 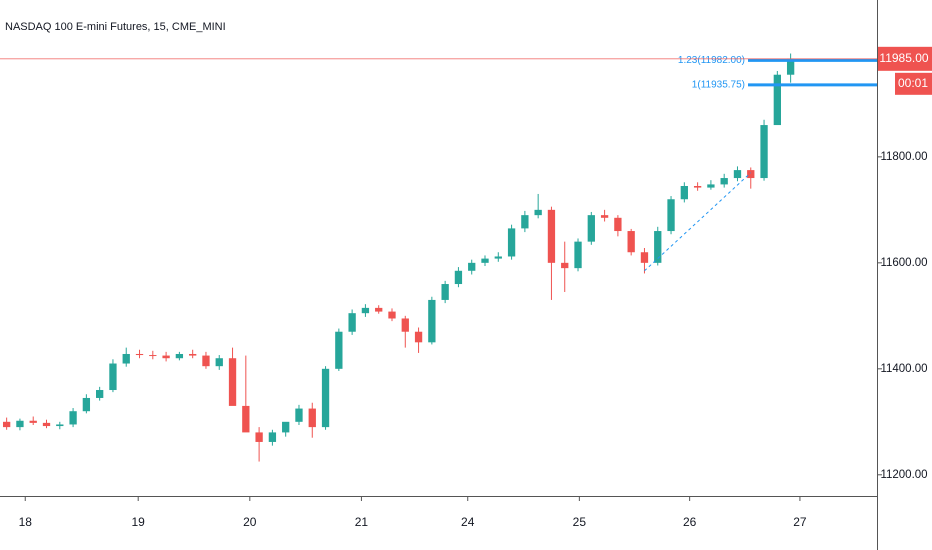 I want to click on y-tick-label: 11400.00, so click(x=903, y=369).